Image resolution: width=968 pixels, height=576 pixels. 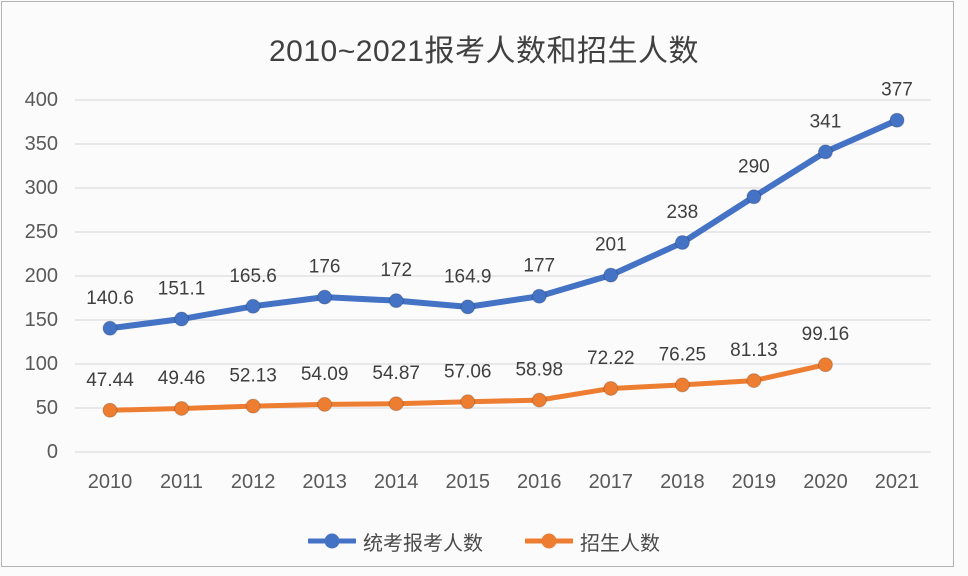 I want to click on data-point-label: 81.13, so click(x=754, y=350).